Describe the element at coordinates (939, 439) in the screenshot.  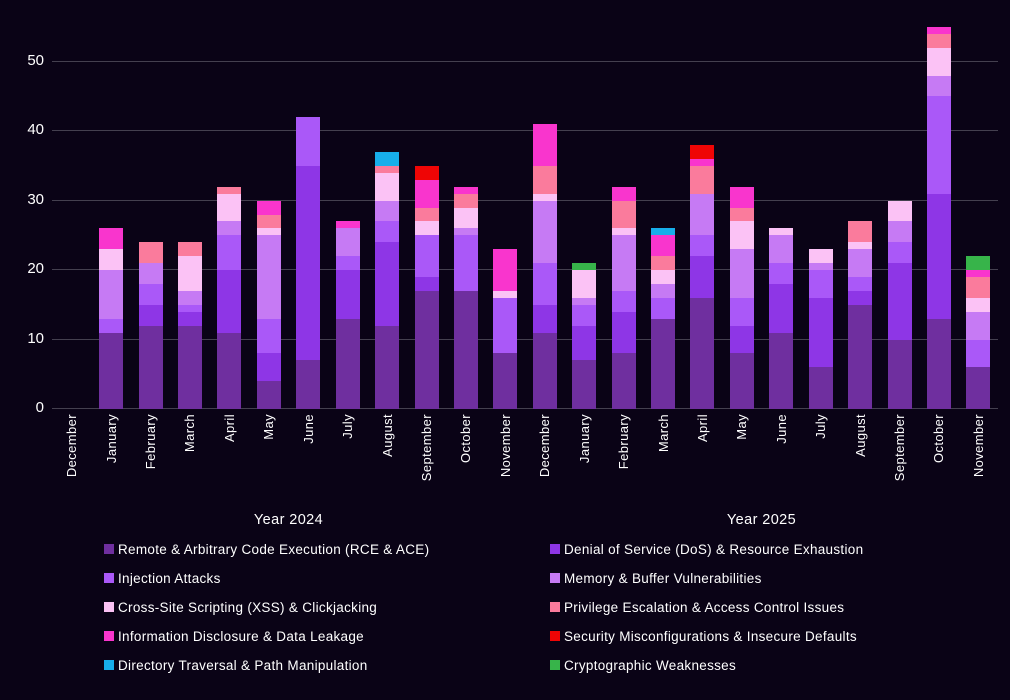
I see `x-axis-label: October` at that location.